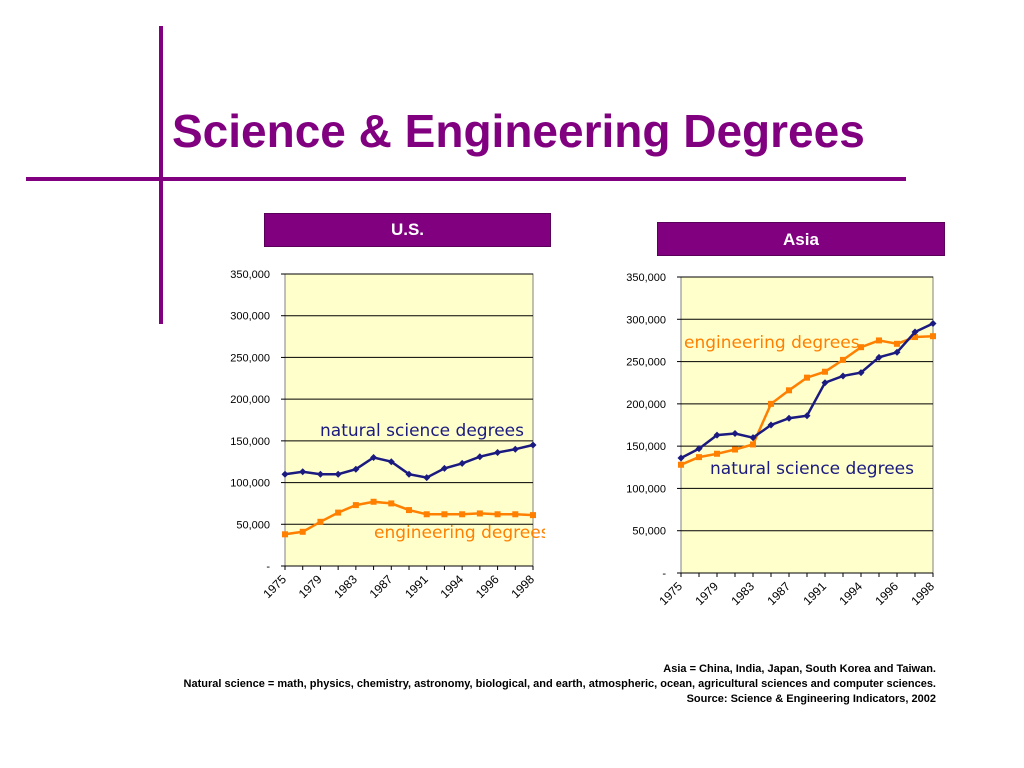 This screenshot has width=1024, height=768. I want to click on slide-title: Science & Engineering Degrees, so click(518, 131).